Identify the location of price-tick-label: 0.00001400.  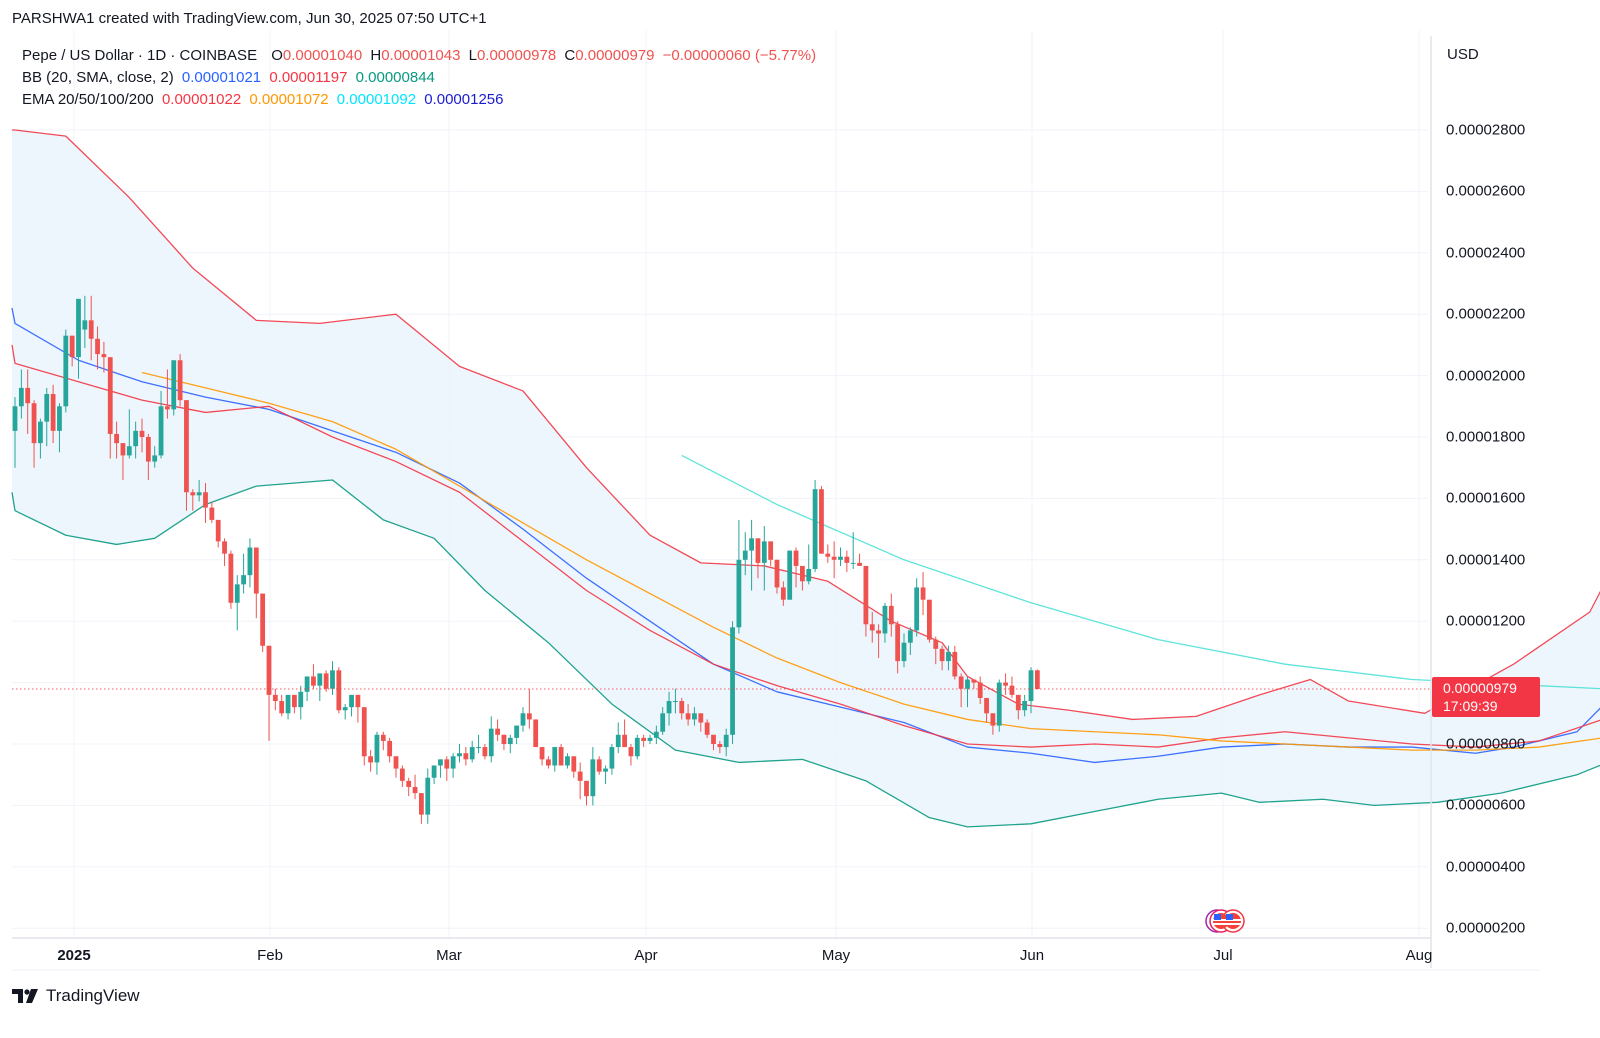
(1486, 560).